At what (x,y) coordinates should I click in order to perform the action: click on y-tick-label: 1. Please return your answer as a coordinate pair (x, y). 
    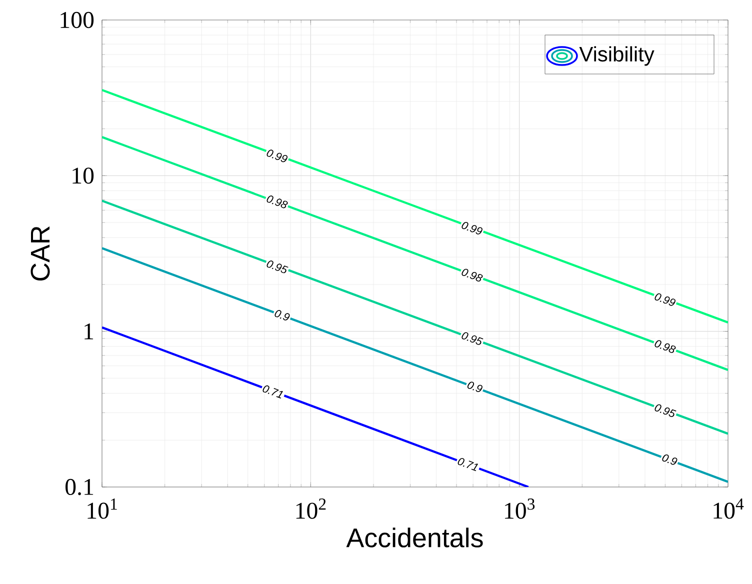
    Looking at the image, I should click on (89, 331).